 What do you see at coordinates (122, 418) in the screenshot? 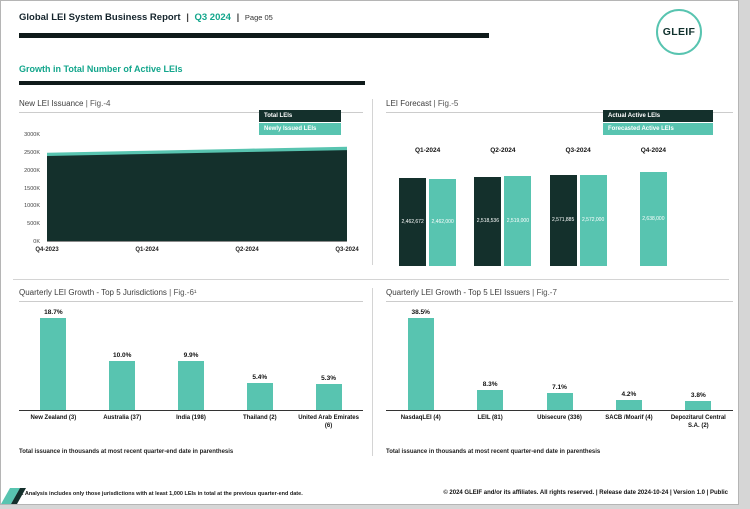
I see `category-label: Australia (37)` at bounding box center [122, 418].